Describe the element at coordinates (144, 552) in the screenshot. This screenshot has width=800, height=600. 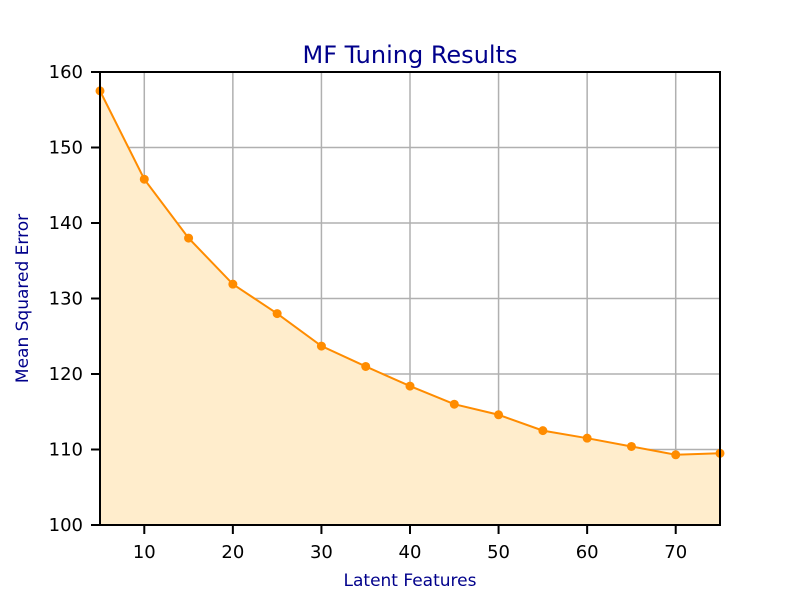
I see `x-tick-label: 10` at that location.